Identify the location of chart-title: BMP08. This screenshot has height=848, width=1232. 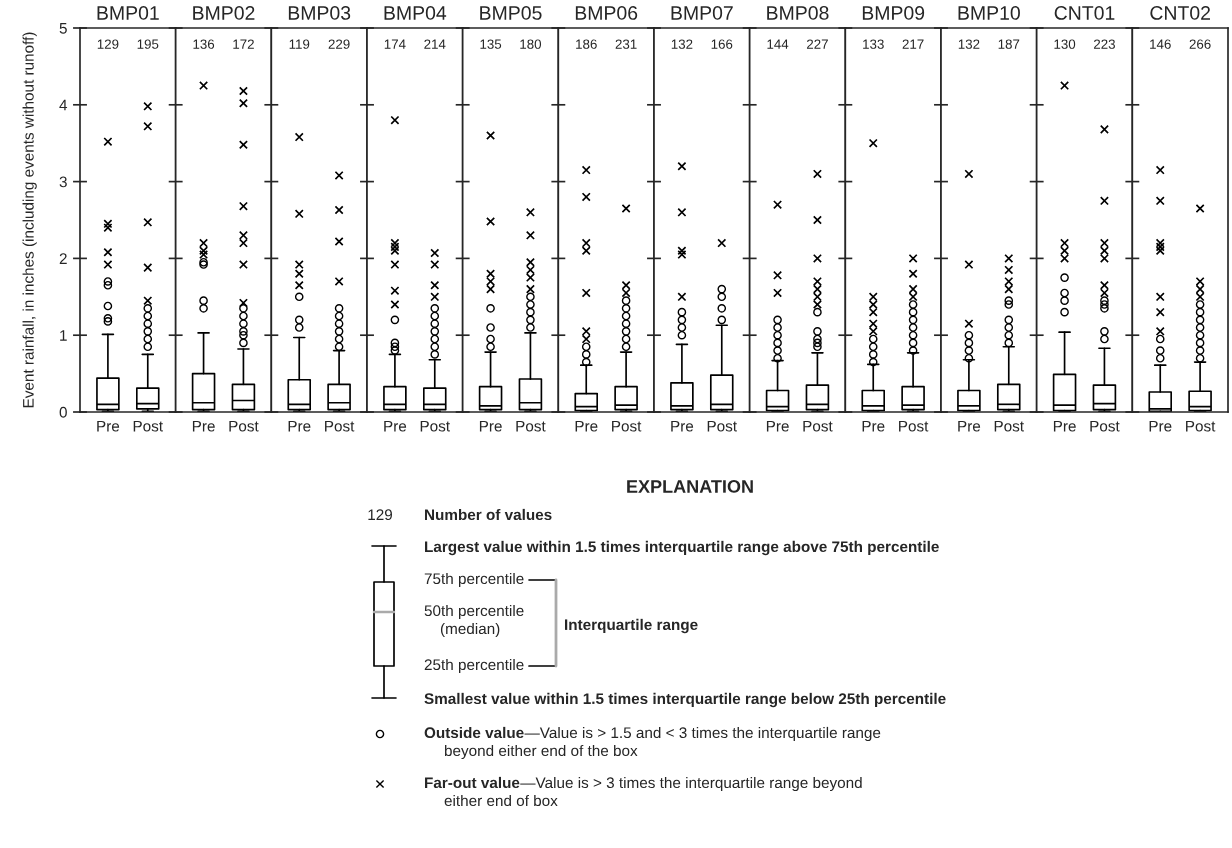
(798, 13).